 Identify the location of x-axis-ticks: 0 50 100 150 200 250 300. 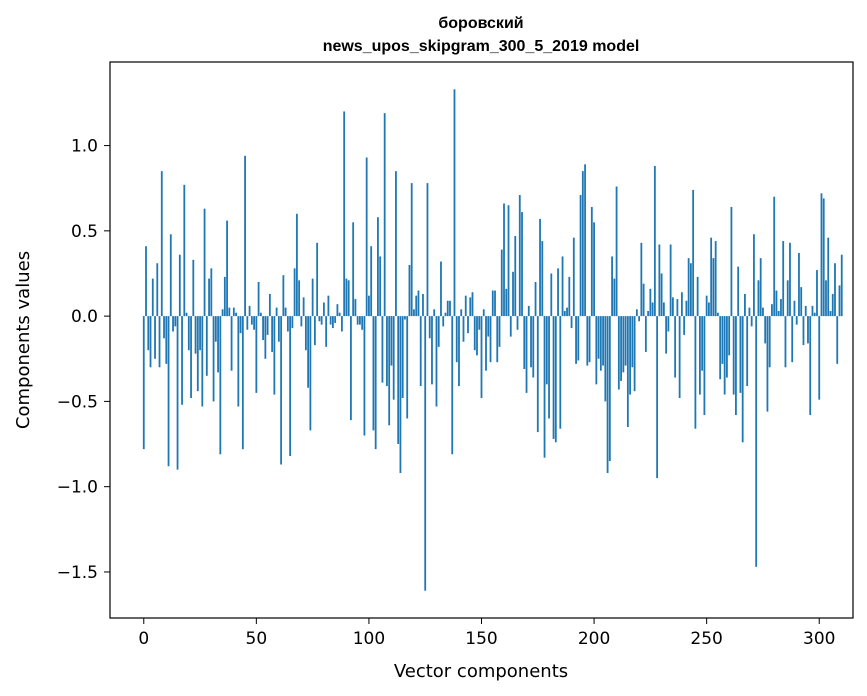
(486, 633).